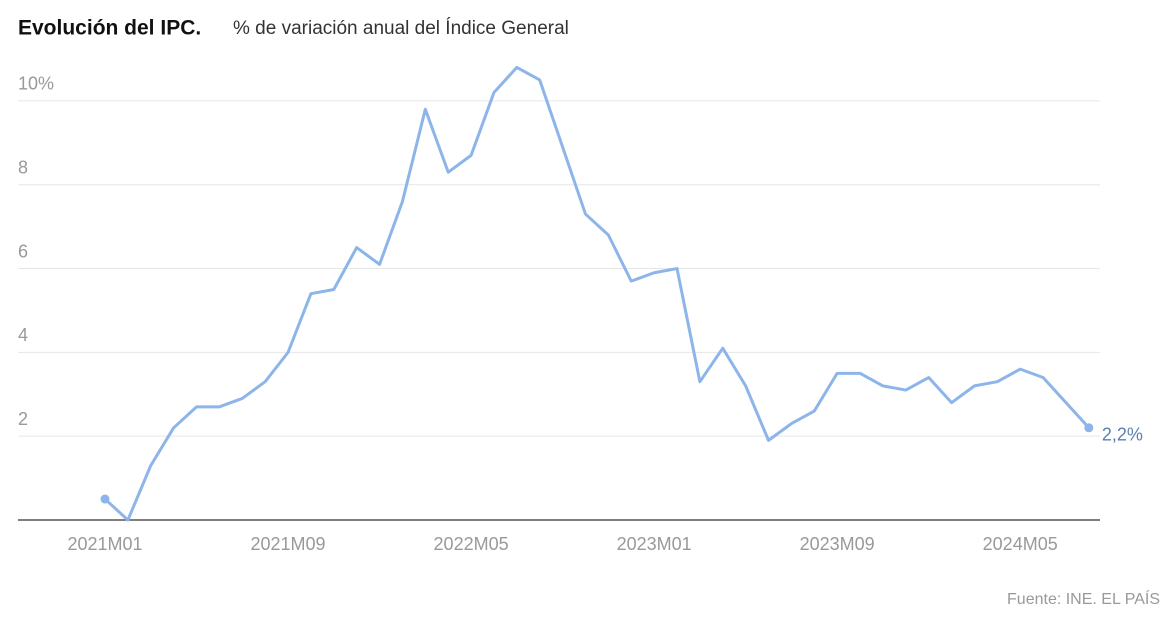 This screenshot has height=623, width=1170. What do you see at coordinates (837, 544) in the screenshot?
I see `x-tick-label: 2023M09` at bounding box center [837, 544].